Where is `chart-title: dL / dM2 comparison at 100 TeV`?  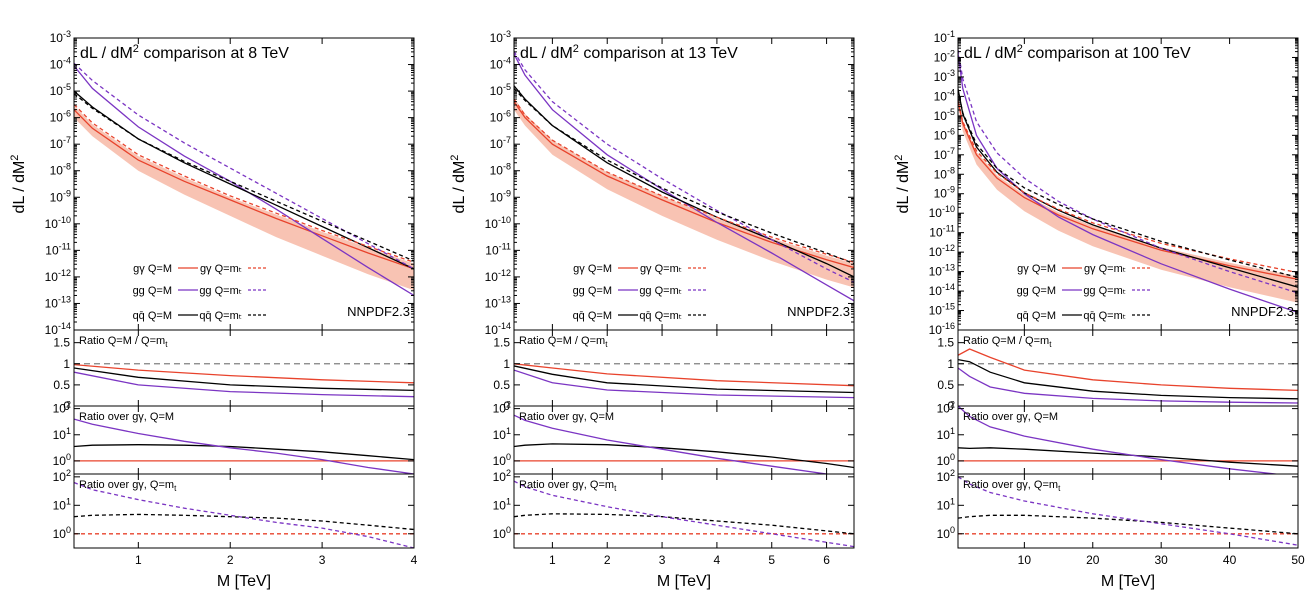
chart-title: dL / dM2 comparison at 100 TeV is located at coordinates (1077, 52).